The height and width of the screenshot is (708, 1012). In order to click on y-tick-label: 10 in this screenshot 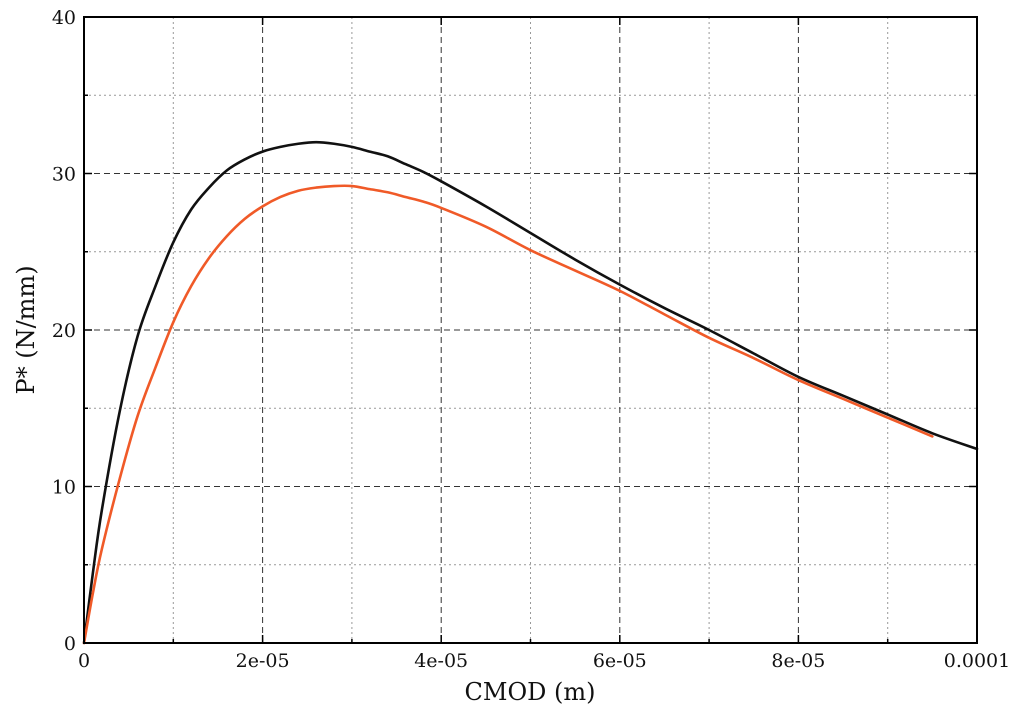, I will do `click(64, 488)`.